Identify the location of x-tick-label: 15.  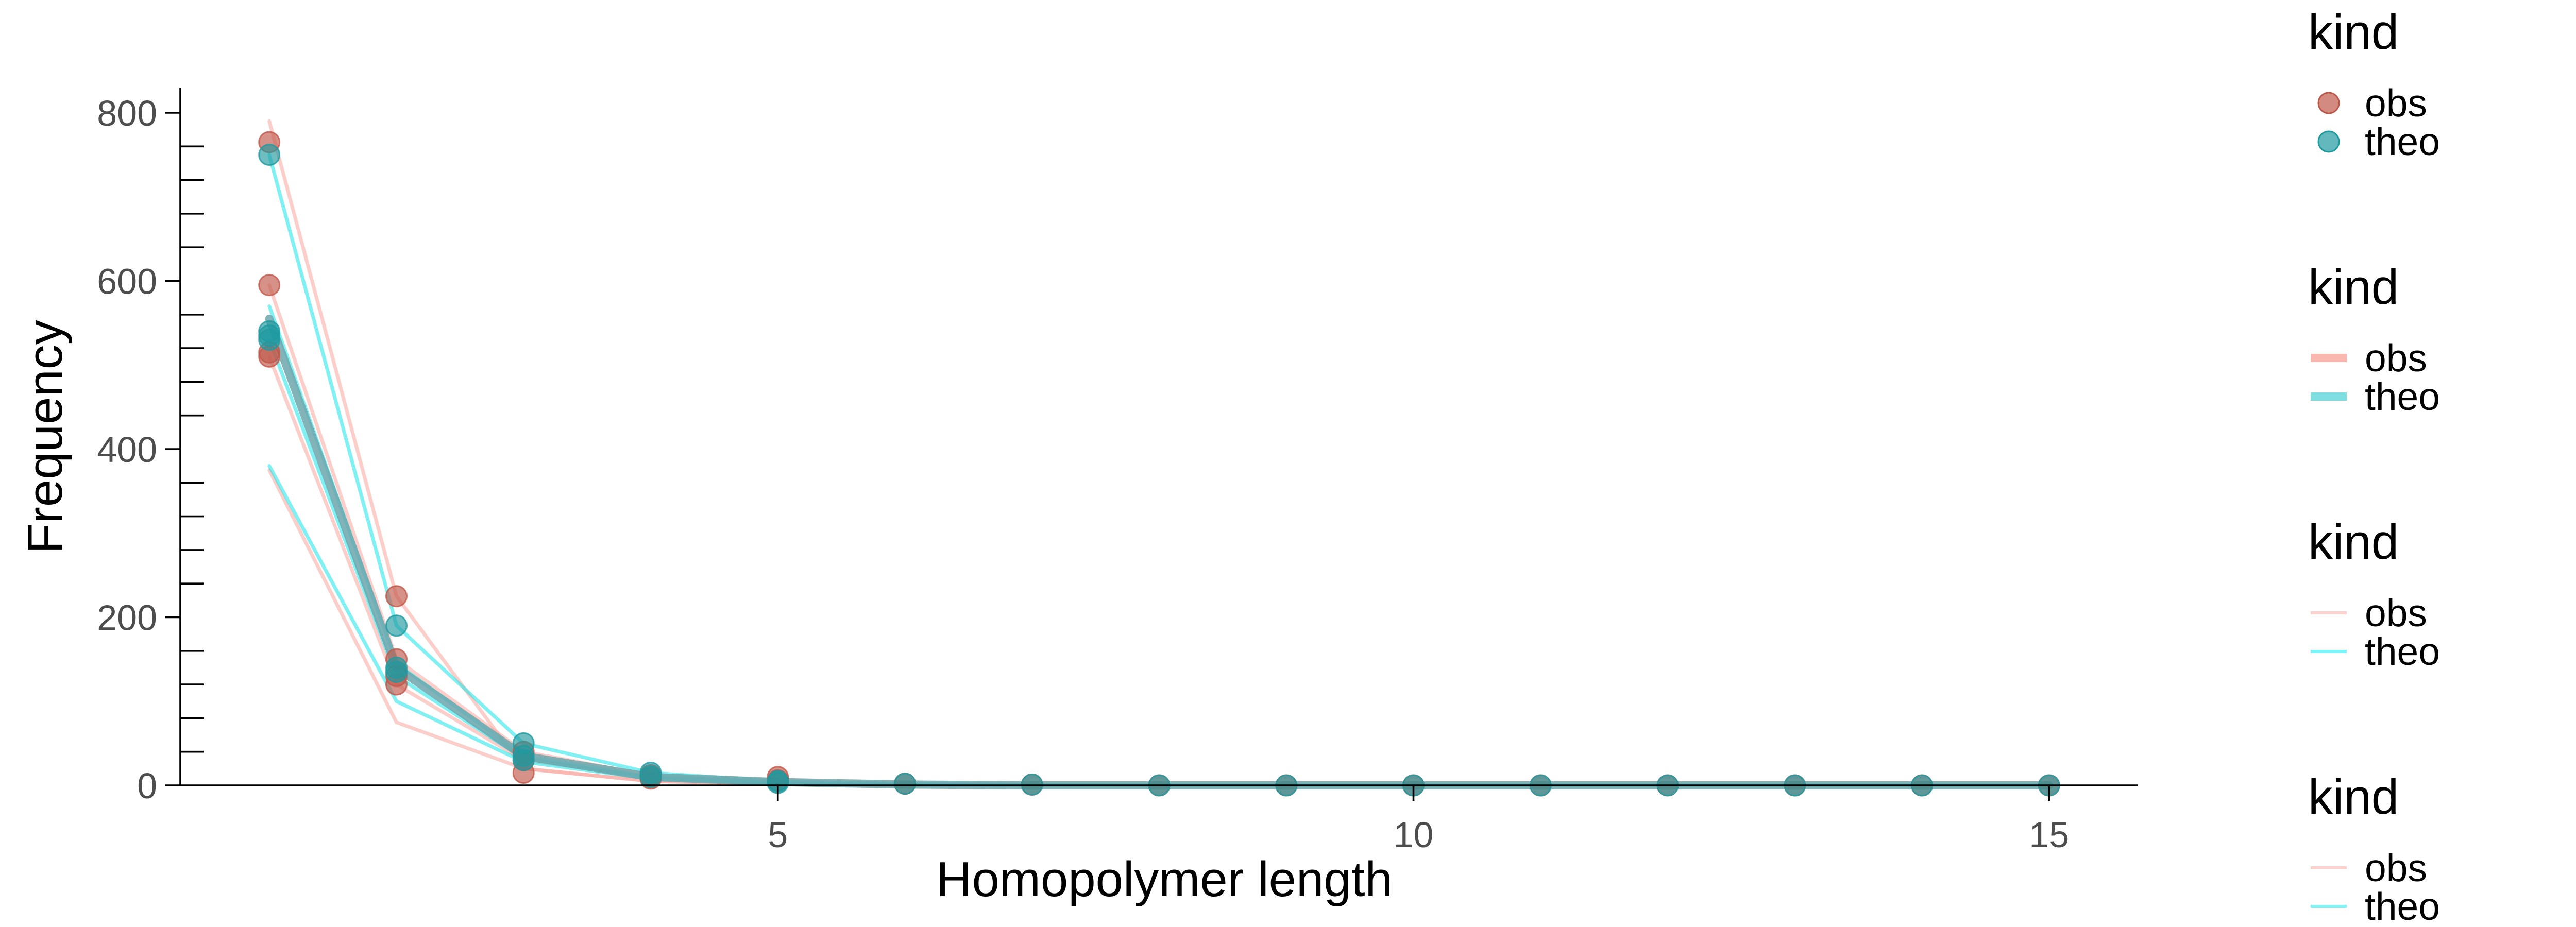
(2049, 835).